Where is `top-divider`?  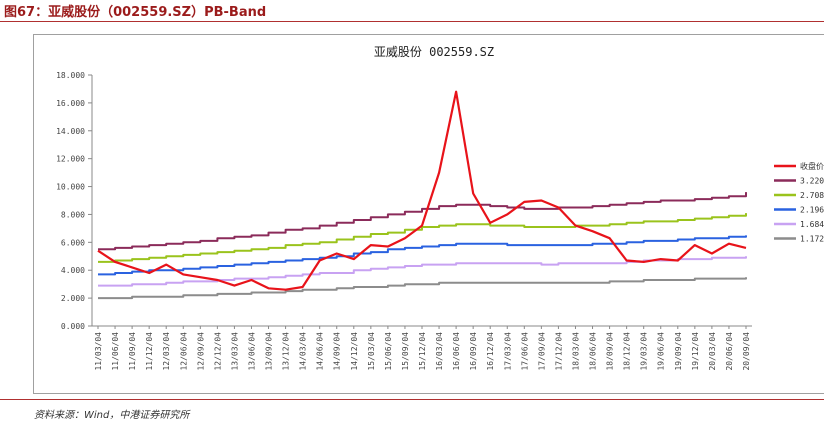
top-divider is located at coordinates (412, 21).